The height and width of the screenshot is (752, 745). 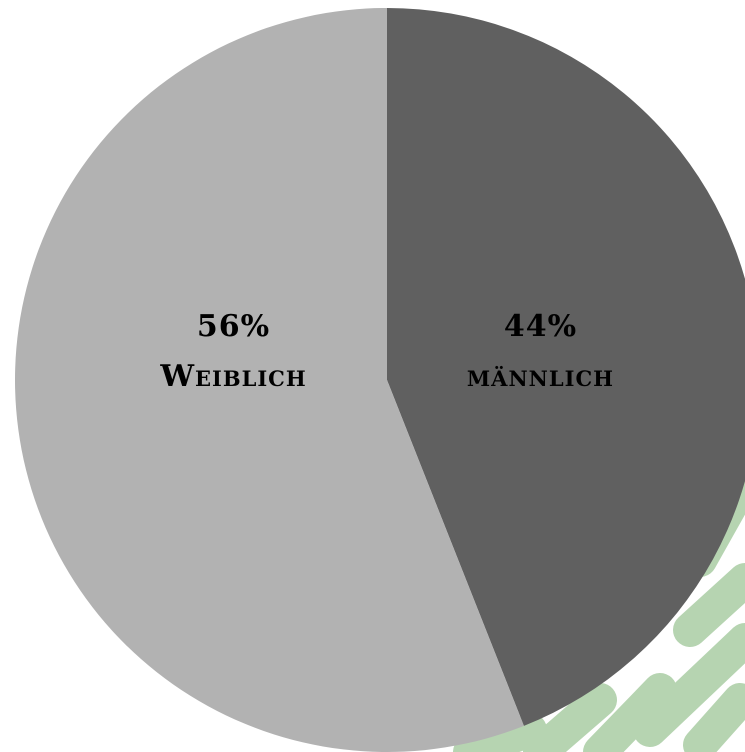 What do you see at coordinates (233, 326) in the screenshot?
I see `value-label: 56%` at bounding box center [233, 326].